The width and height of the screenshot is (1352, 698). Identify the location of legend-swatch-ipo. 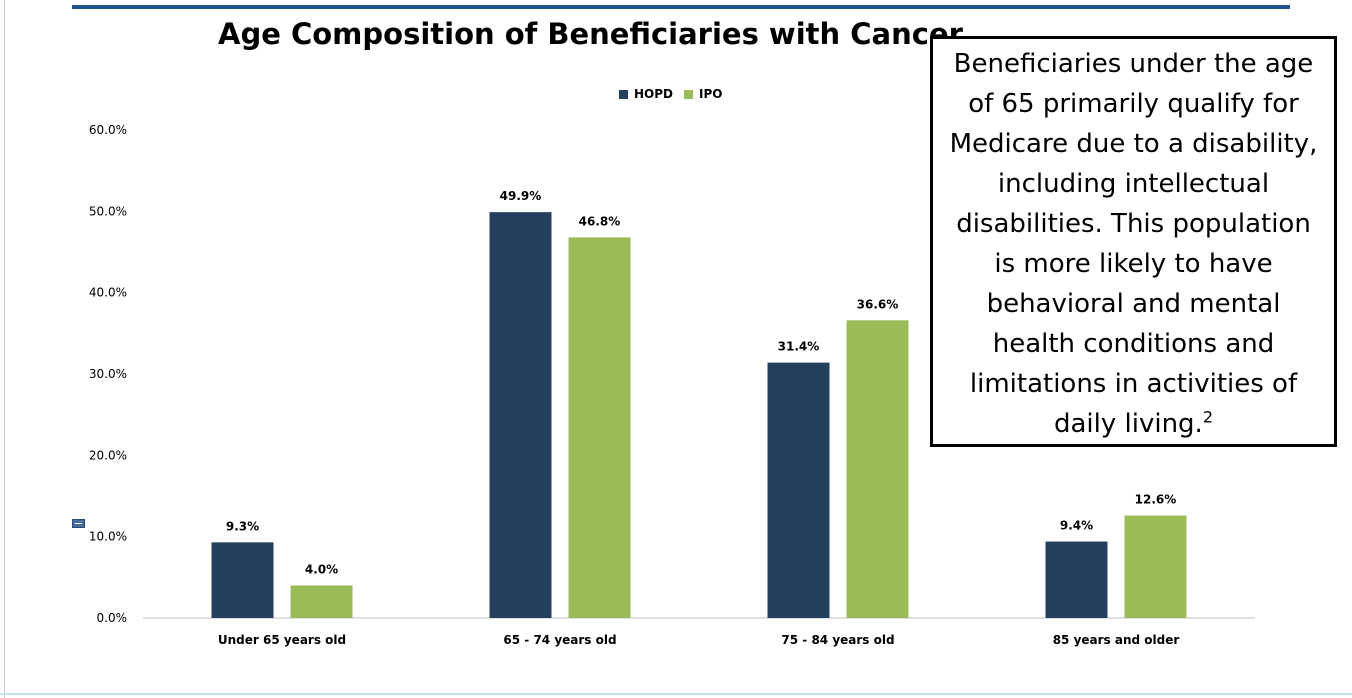
(688, 94).